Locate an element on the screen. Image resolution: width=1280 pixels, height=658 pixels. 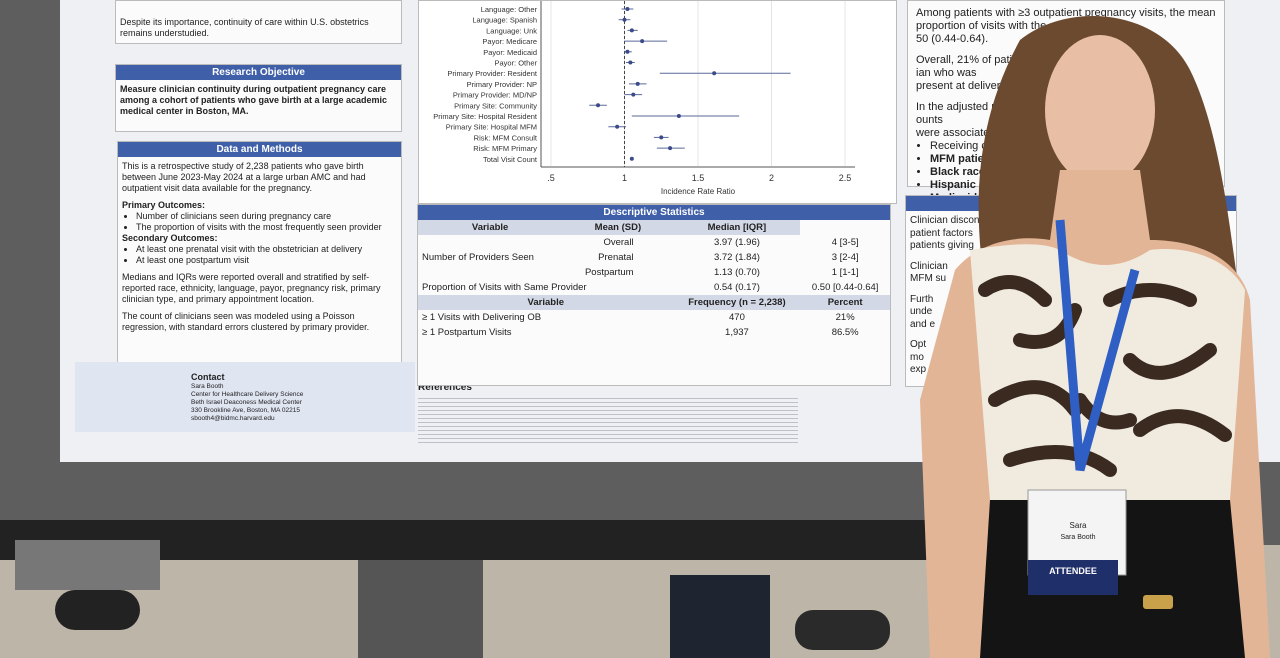
methods-label: Secondary Outcomes: is located at coordinates (170, 238).